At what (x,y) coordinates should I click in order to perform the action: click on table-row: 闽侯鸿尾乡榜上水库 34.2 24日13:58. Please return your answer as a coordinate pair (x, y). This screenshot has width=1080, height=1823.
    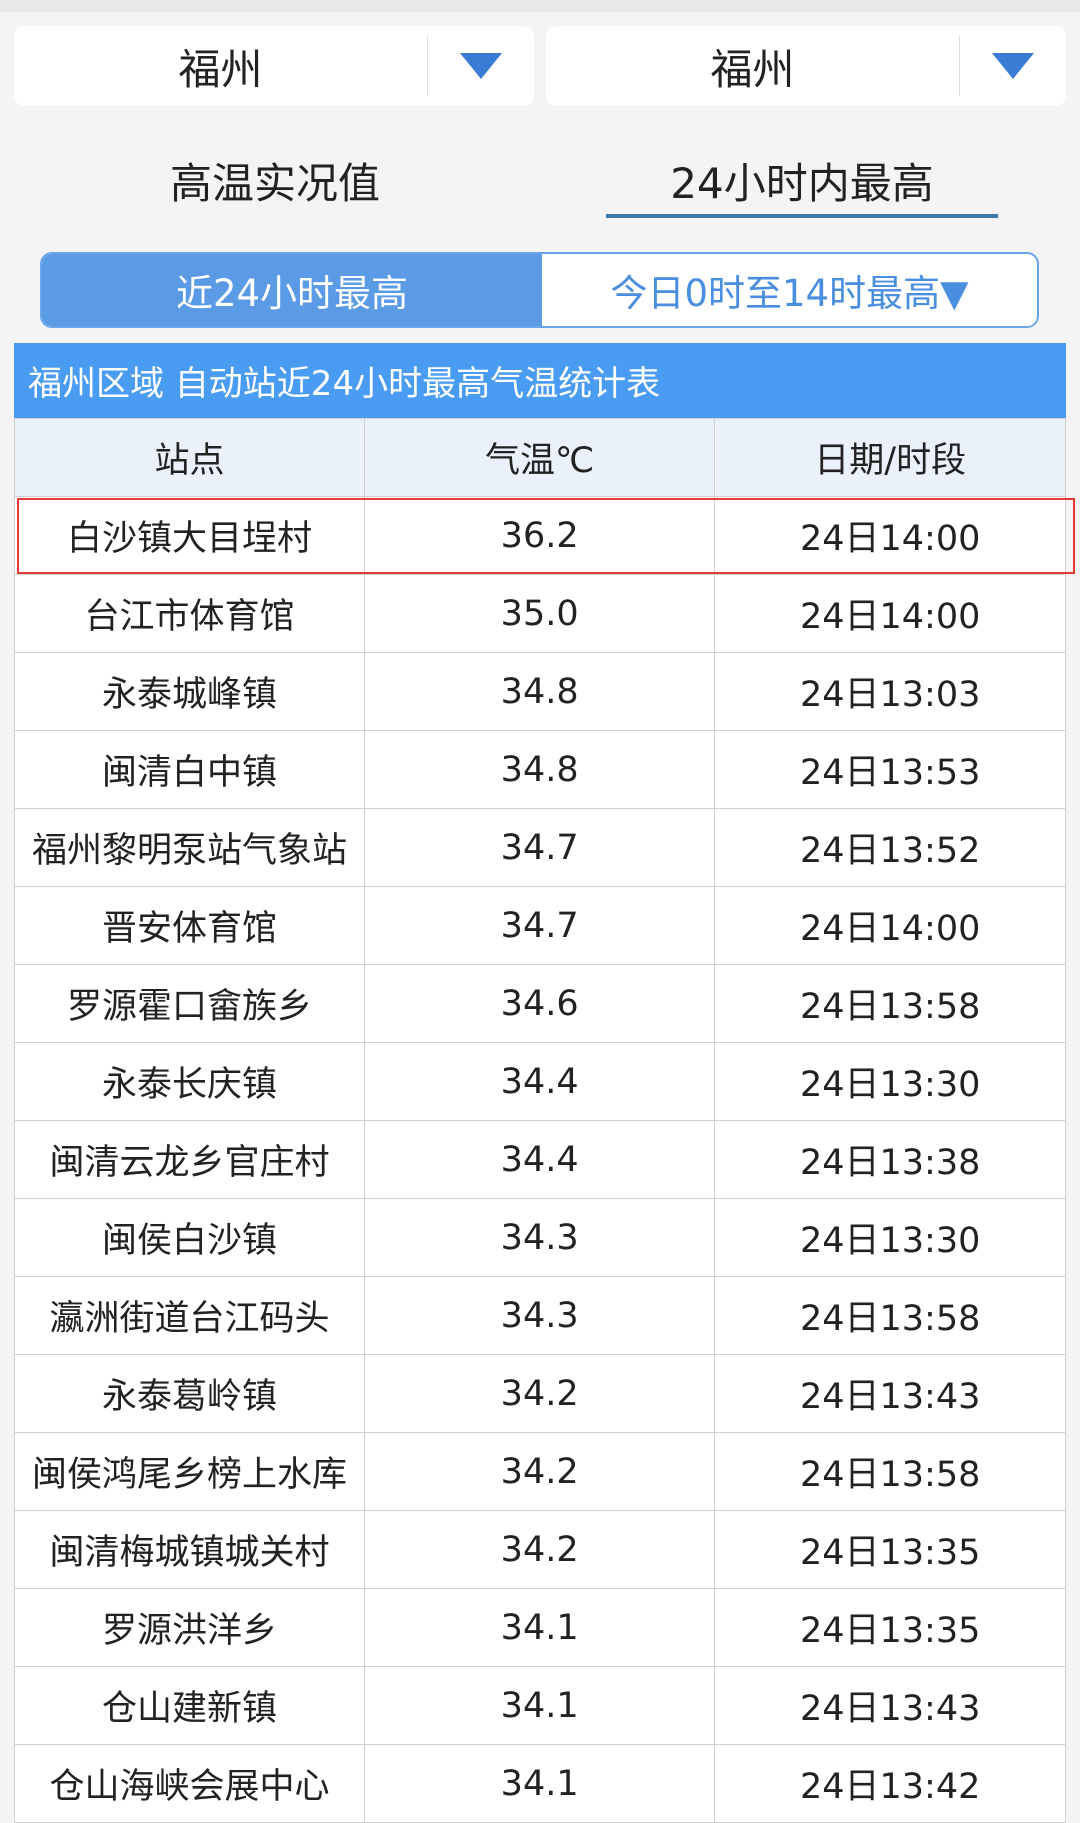
    Looking at the image, I should click on (540, 1471).